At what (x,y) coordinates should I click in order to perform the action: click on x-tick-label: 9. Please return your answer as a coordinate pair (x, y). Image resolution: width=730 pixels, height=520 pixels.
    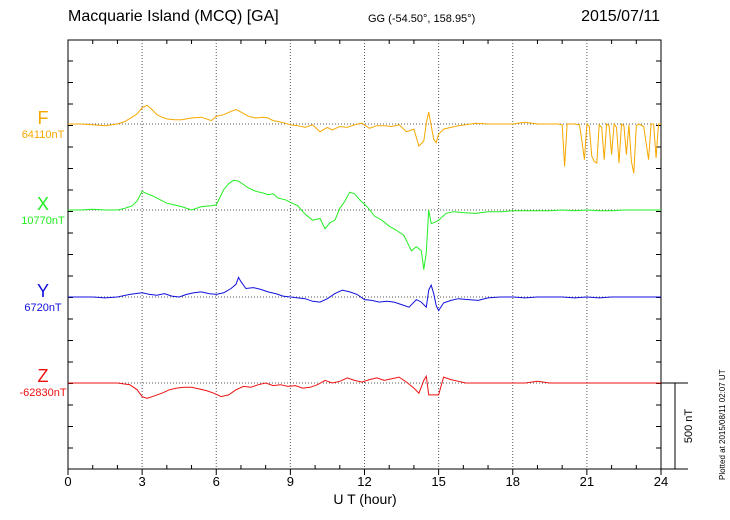
    Looking at the image, I should click on (290, 481).